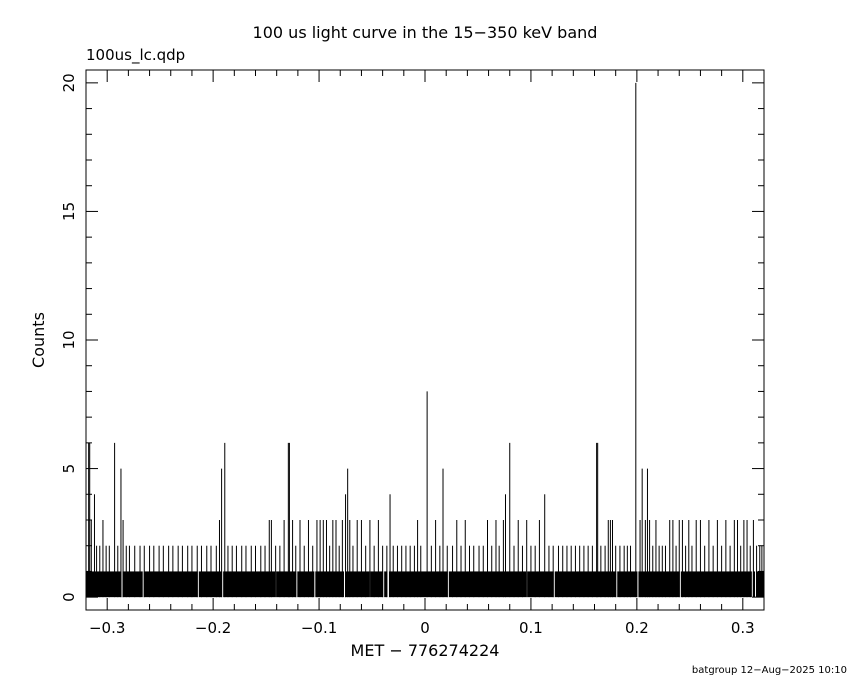  I want to click on x-tick-label: −0.2, so click(213, 628).